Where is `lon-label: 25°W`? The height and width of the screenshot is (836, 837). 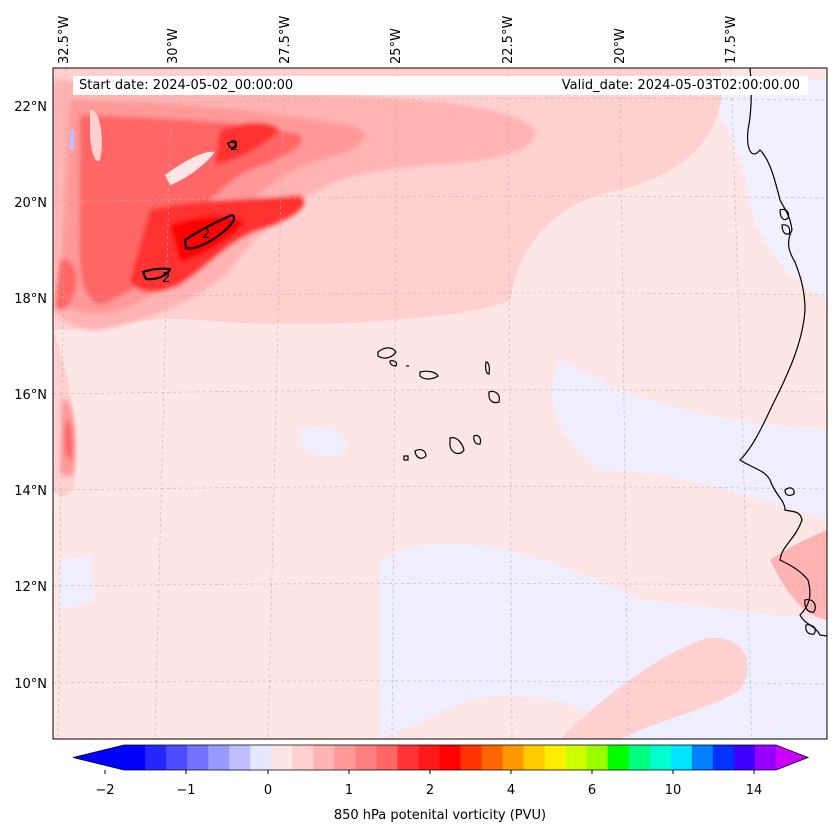 lon-label: 25°W is located at coordinates (396, 46).